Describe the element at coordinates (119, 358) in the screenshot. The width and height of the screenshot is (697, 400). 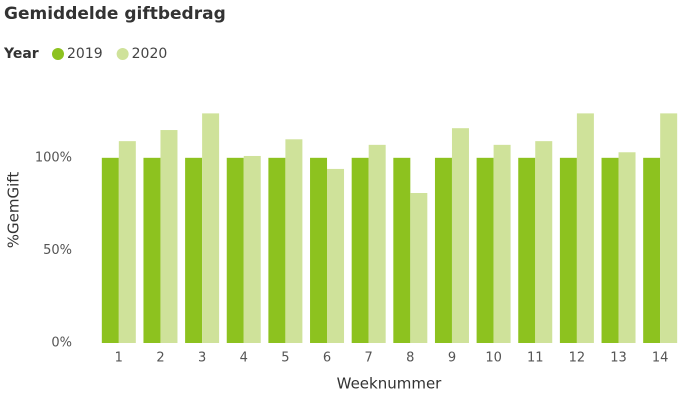
I see `x-tick-label: 1` at that location.